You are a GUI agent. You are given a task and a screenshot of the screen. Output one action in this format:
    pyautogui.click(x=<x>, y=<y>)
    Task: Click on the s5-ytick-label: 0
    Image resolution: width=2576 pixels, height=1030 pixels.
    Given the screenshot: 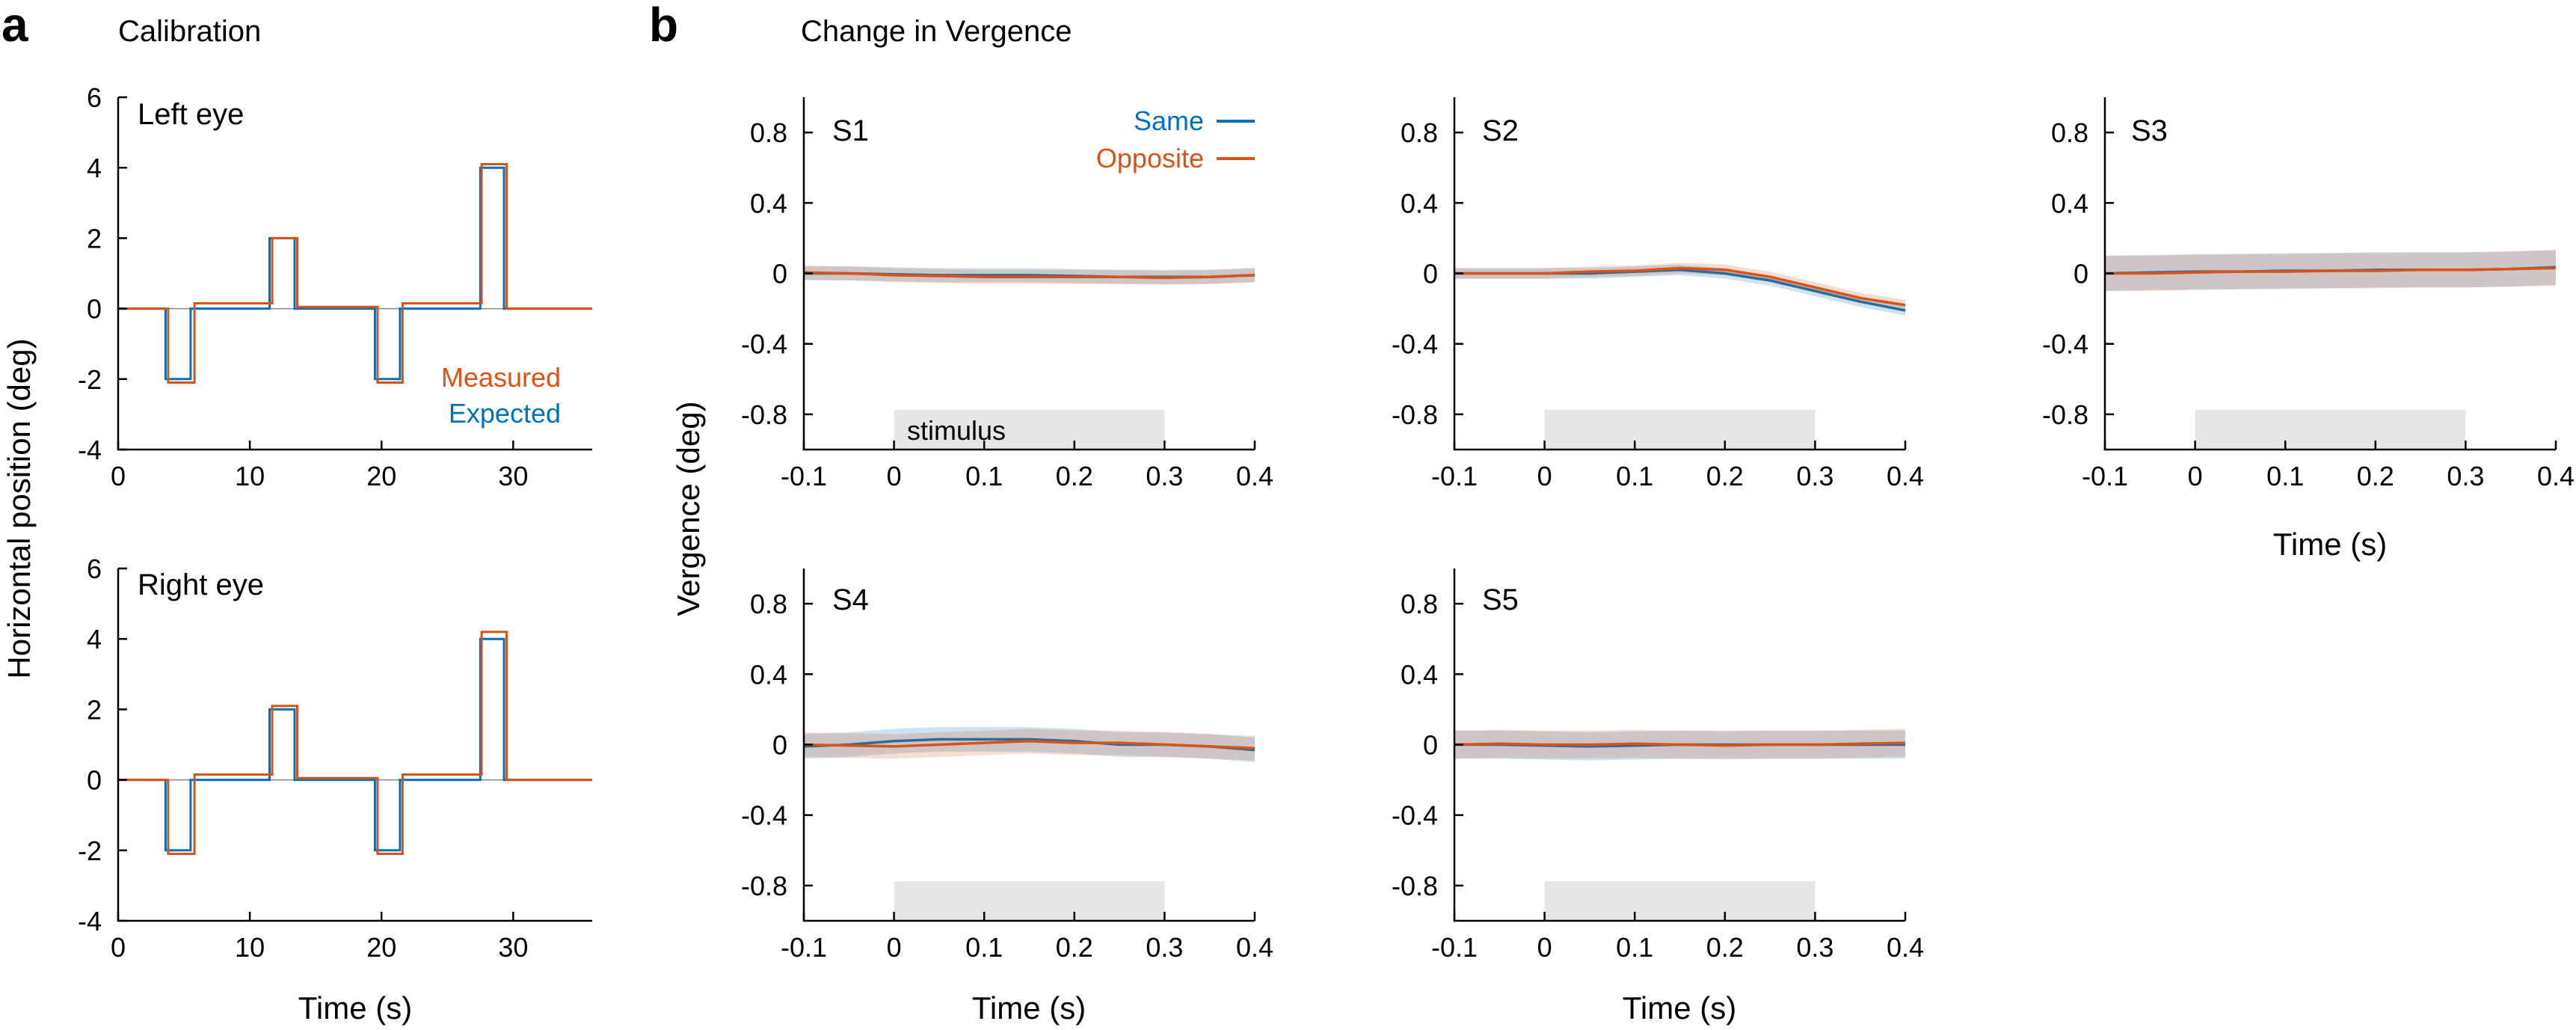 What is the action you would take?
    pyautogui.click(x=1430, y=745)
    